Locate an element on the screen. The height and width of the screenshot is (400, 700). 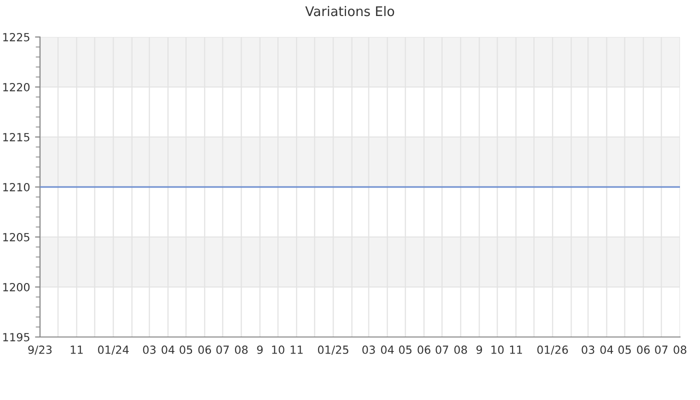
x-tick-label: 01/24 is located at coordinates (113, 350).